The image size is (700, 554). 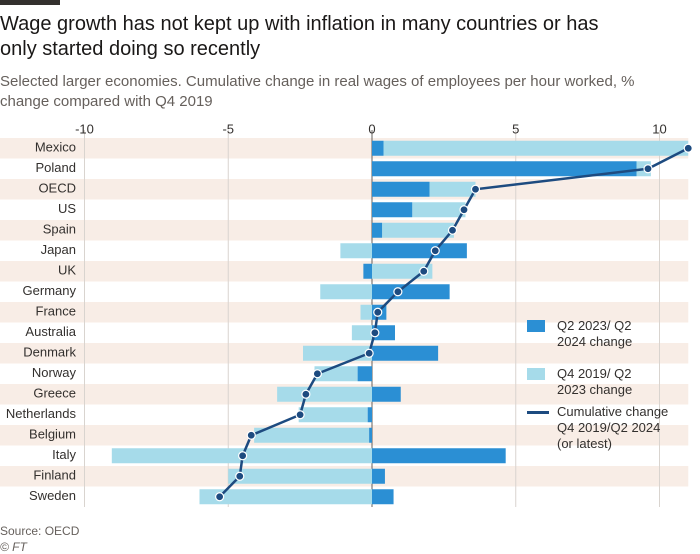 I want to click on y-tick-label: Italy, so click(x=64, y=454).